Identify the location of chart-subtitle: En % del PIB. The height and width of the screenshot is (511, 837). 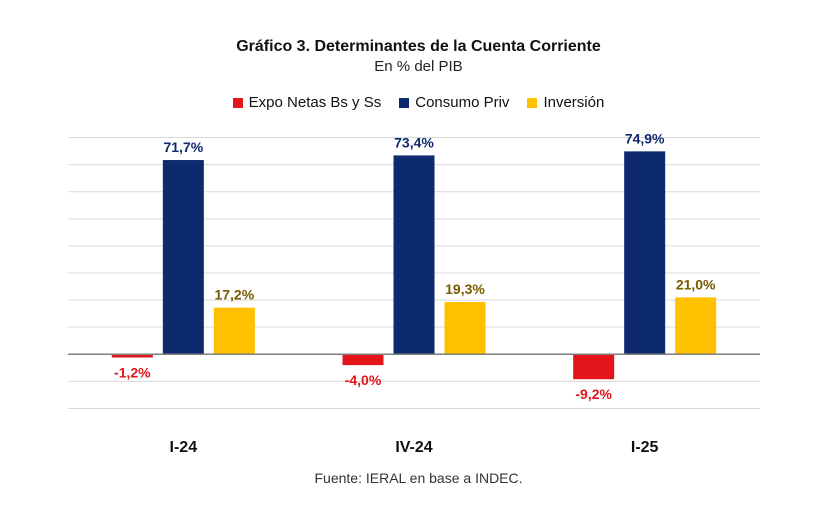
(418, 66).